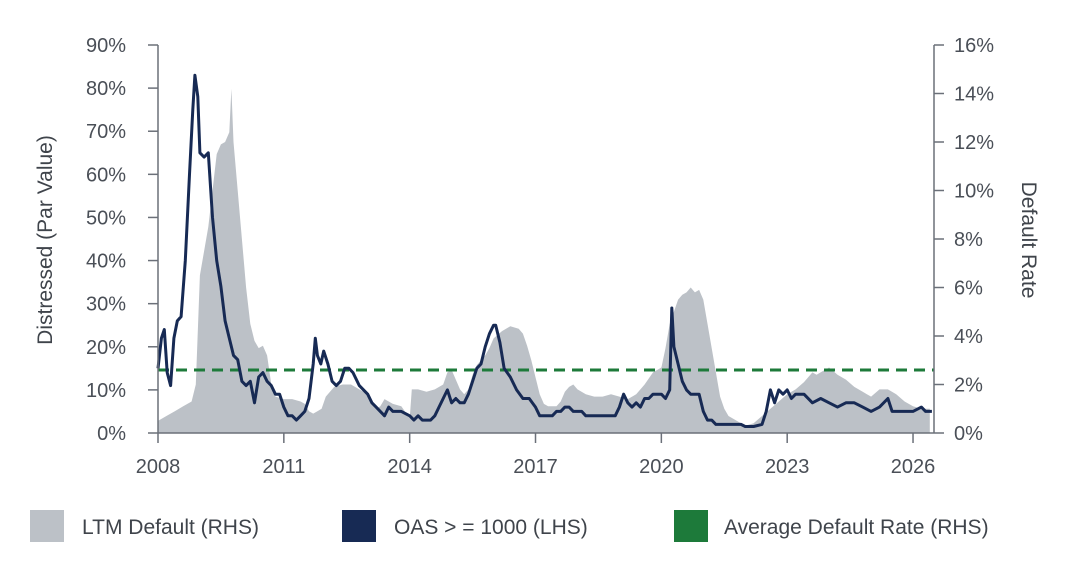 The height and width of the screenshot is (574, 1076). I want to click on y-right-tick-label: 16%, so click(974, 46).